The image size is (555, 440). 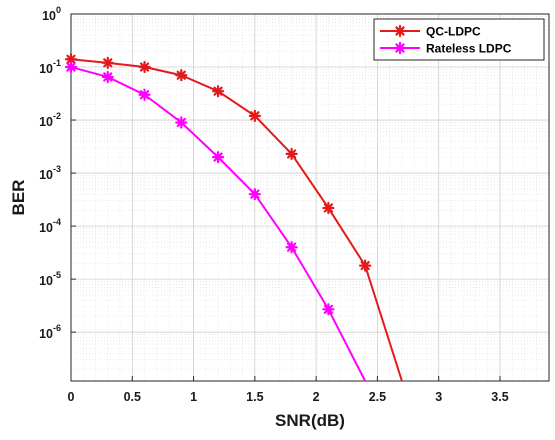 I want to click on y-tick-exponent: -2, so click(x=57, y=116).